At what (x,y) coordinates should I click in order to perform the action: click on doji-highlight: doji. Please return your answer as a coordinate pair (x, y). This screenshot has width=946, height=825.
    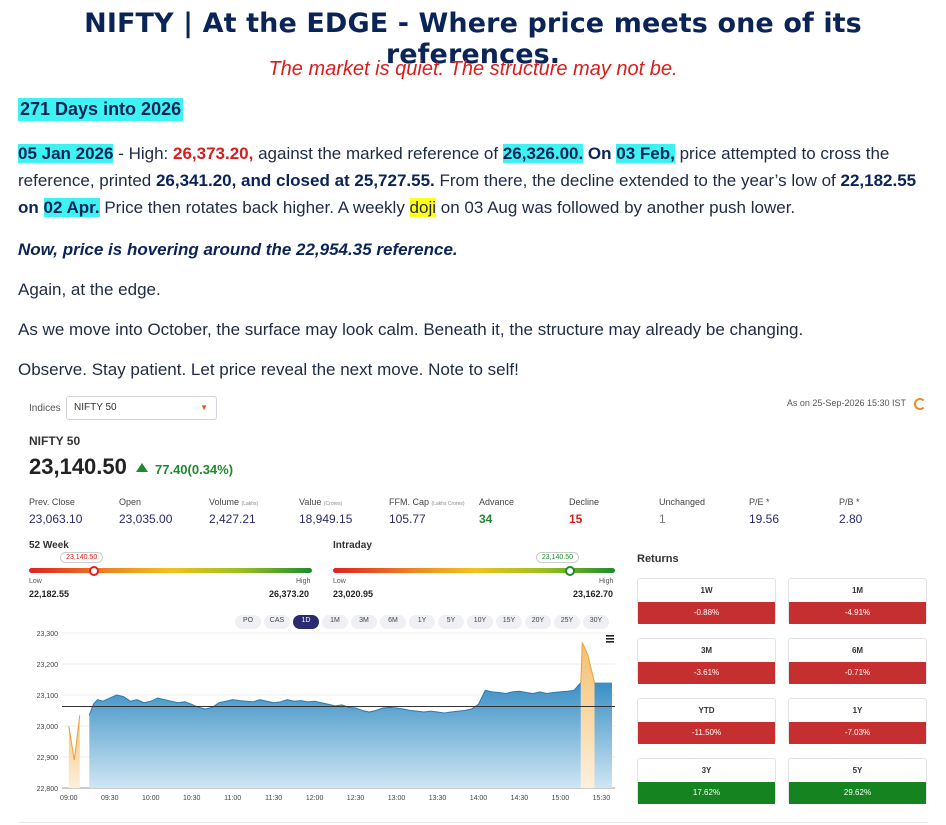
    Looking at the image, I should click on (423, 207).